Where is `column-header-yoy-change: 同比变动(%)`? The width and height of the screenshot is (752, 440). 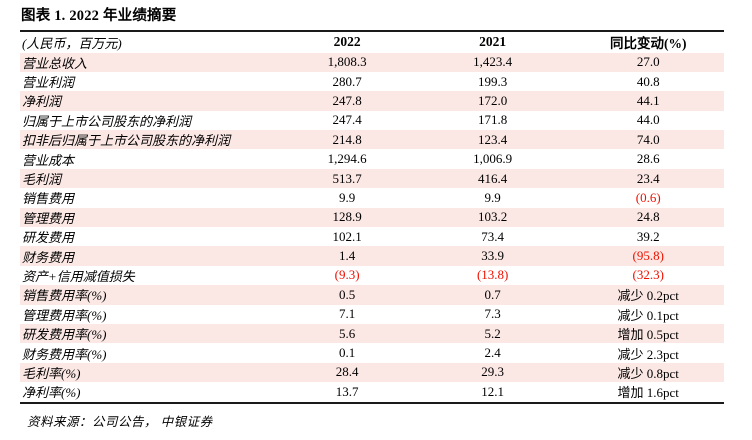 column-header-yoy-change: 同比变动(%) is located at coordinates (648, 44).